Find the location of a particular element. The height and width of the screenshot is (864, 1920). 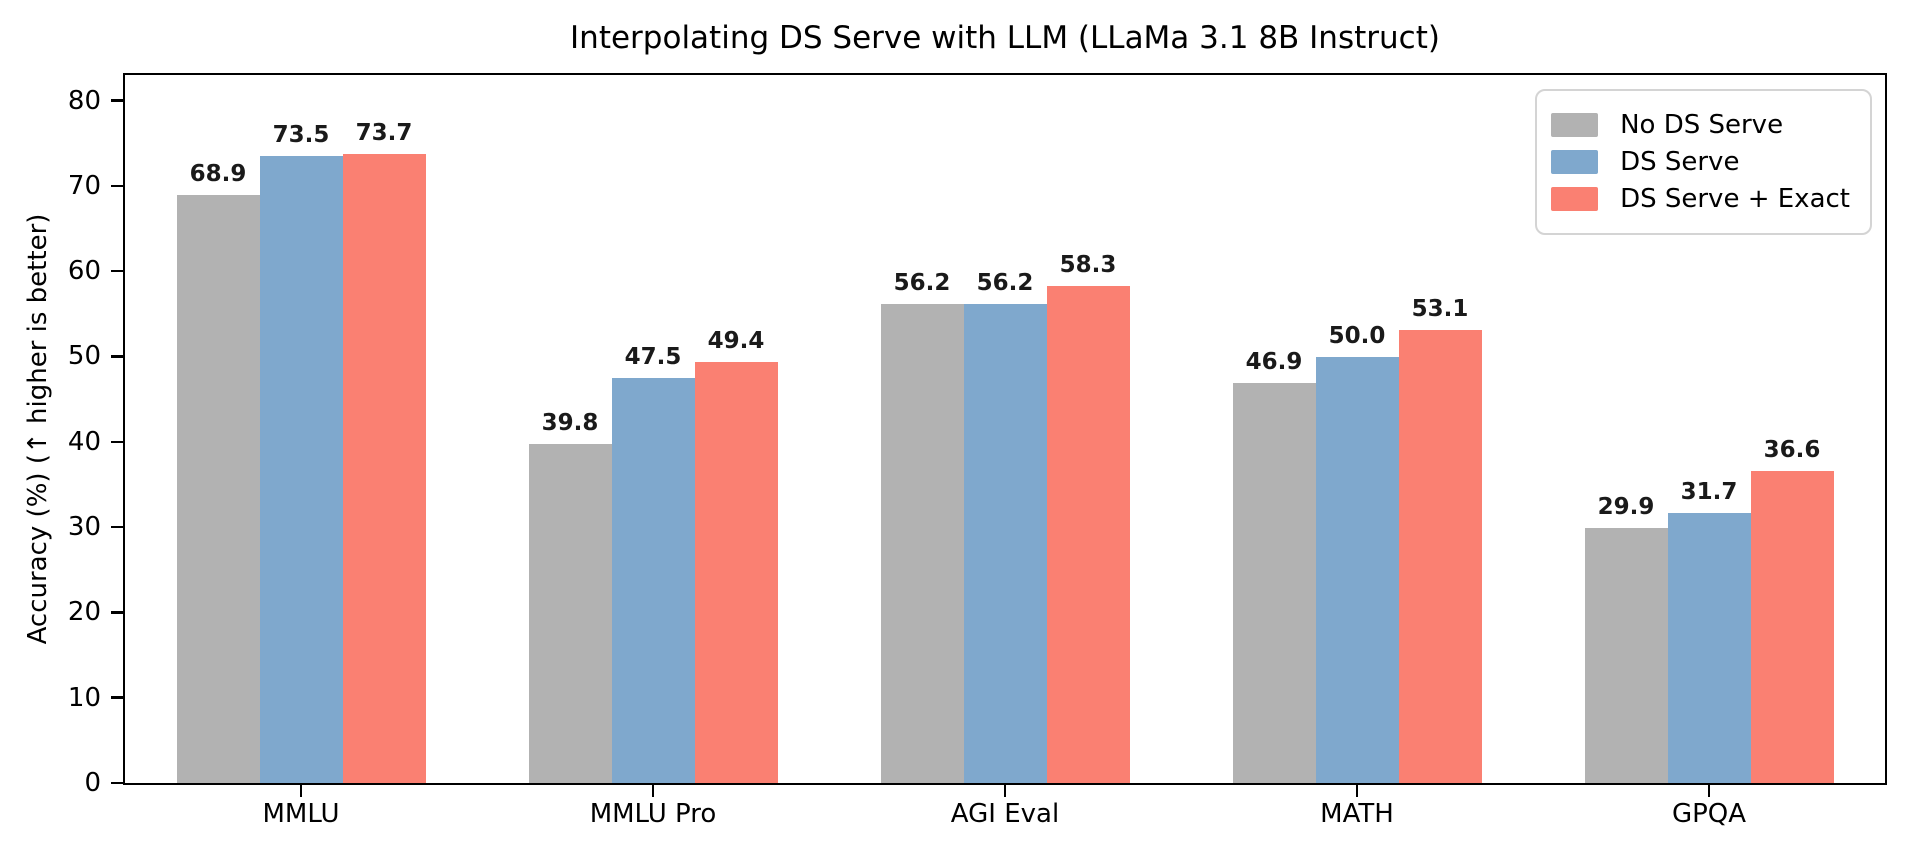

bar-value-label: 49.4 is located at coordinates (736, 340).